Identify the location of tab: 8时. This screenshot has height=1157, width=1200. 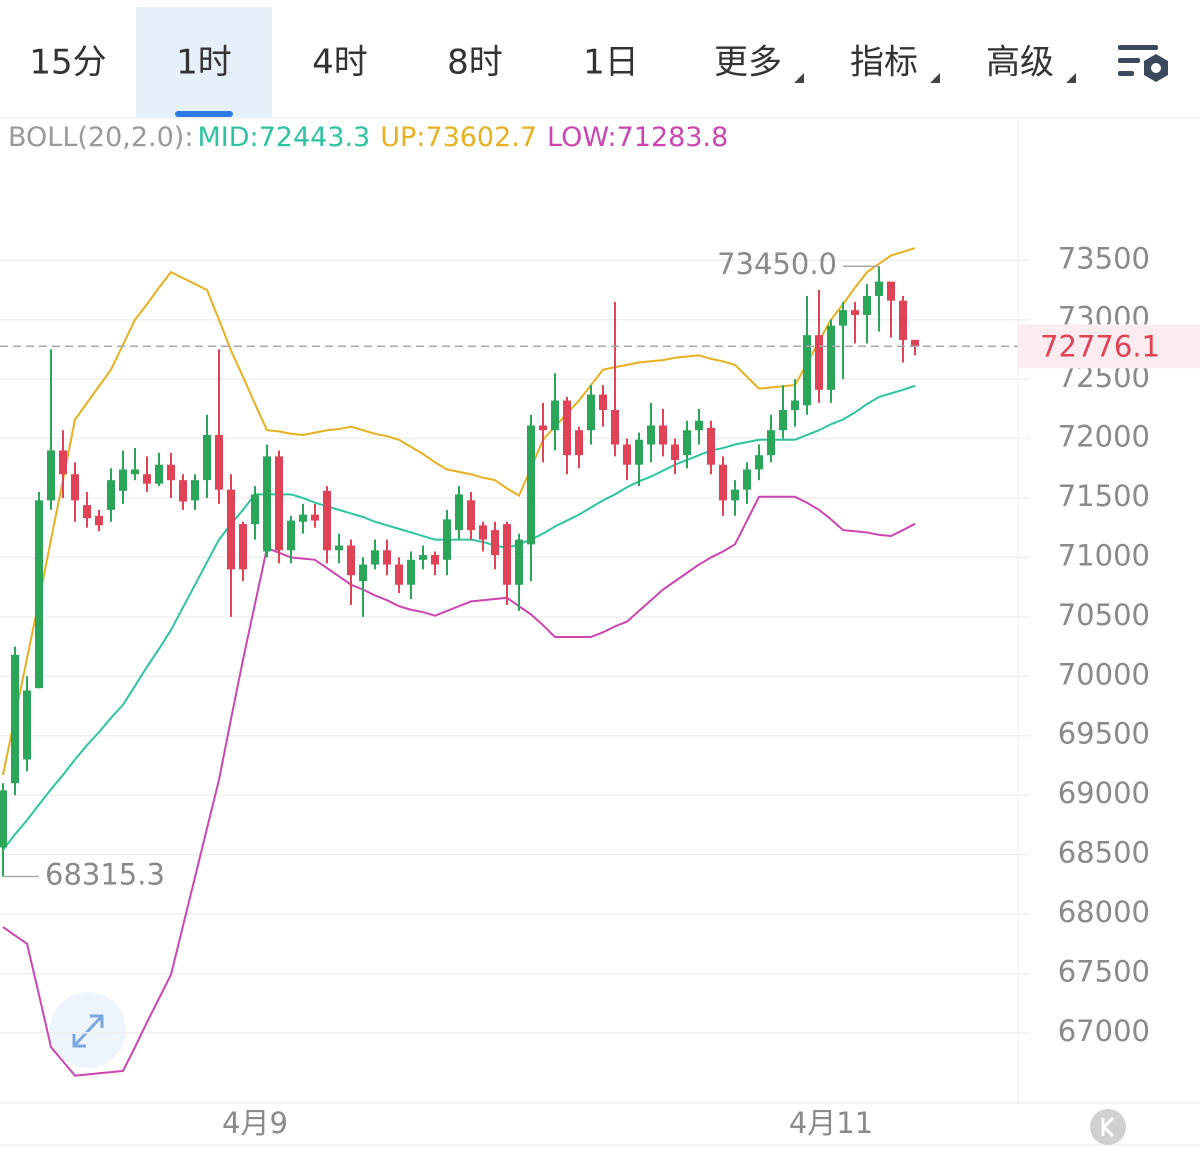
(475, 63).